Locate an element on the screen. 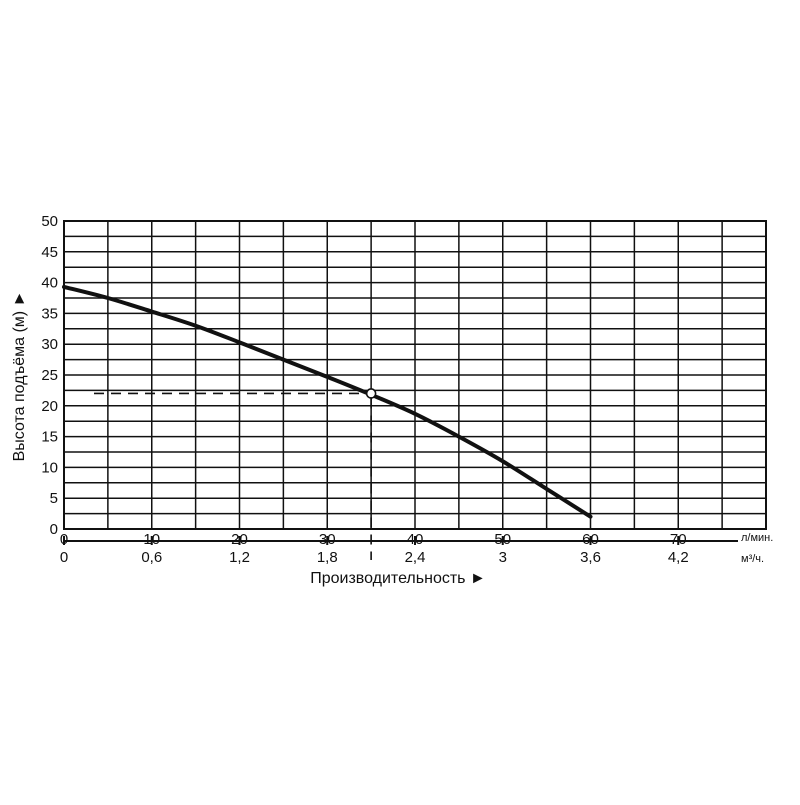 The image size is (800, 805). x-tick-label: 10 is located at coordinates (151, 539).